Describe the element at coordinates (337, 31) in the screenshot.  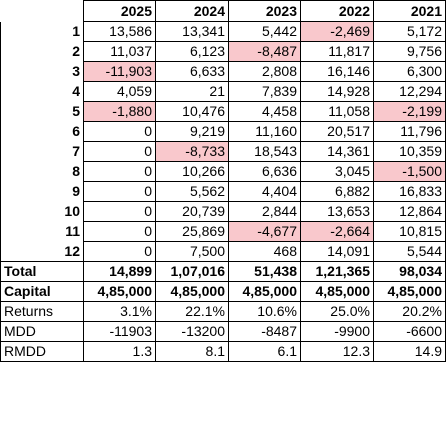
I see `pnl-cell: -2,469` at that location.